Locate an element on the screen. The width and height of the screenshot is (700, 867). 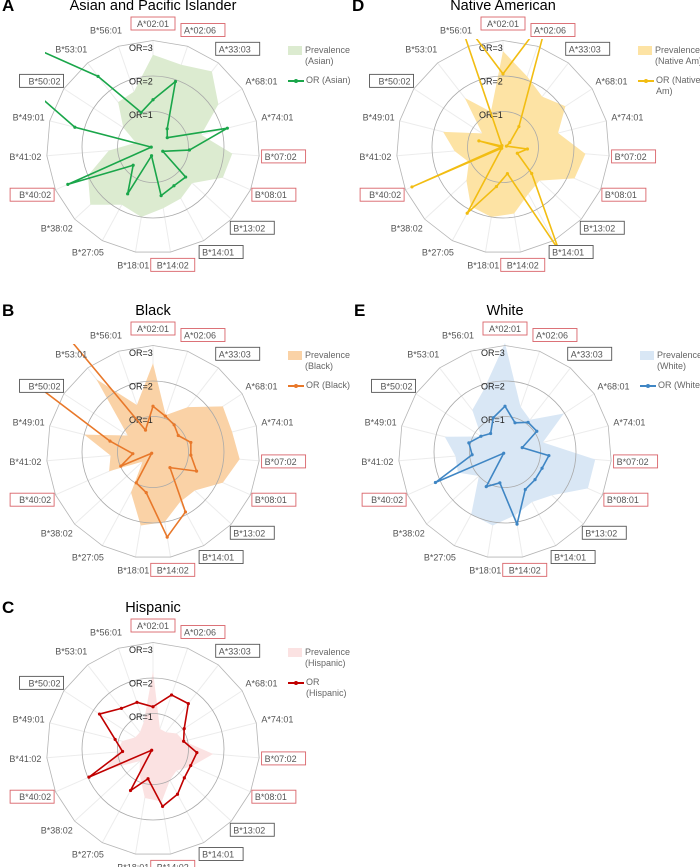
category-label: B*14:01 is located at coordinates (218, 855).